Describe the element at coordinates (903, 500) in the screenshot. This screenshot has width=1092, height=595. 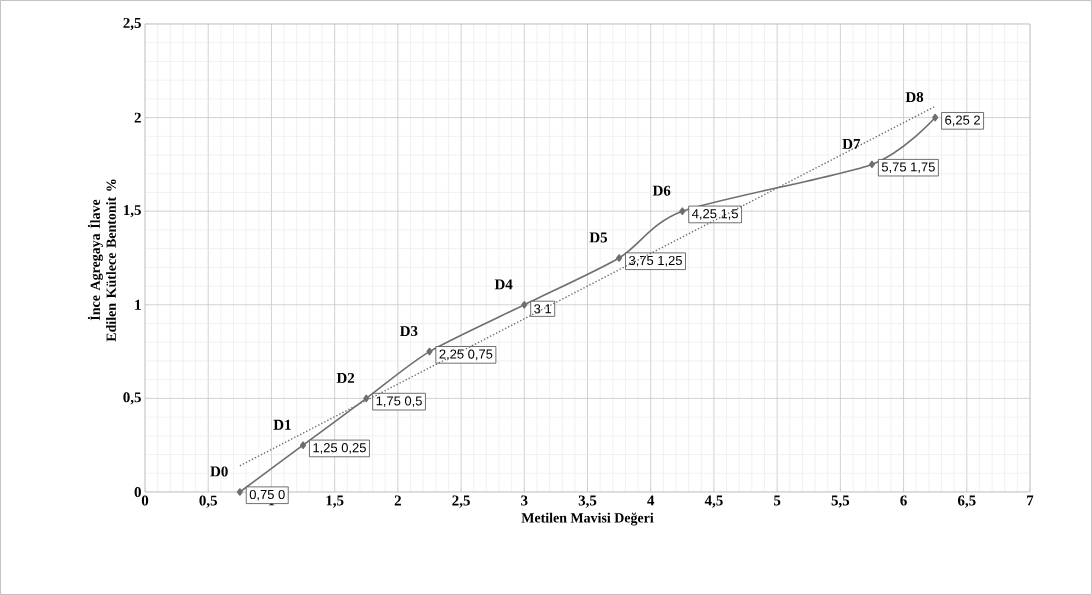
I see `x-tick-label: 6` at that location.